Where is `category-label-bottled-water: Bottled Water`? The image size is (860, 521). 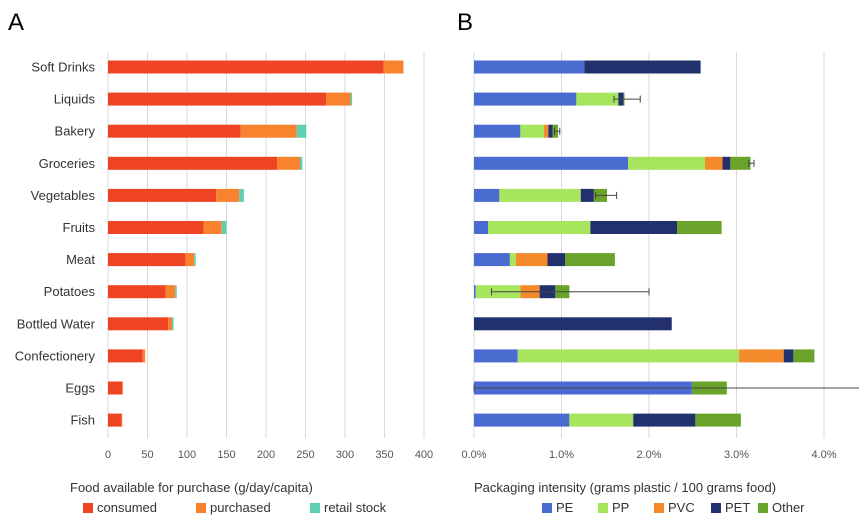
category-label-bottled-water: Bottled Water is located at coordinates (56, 323).